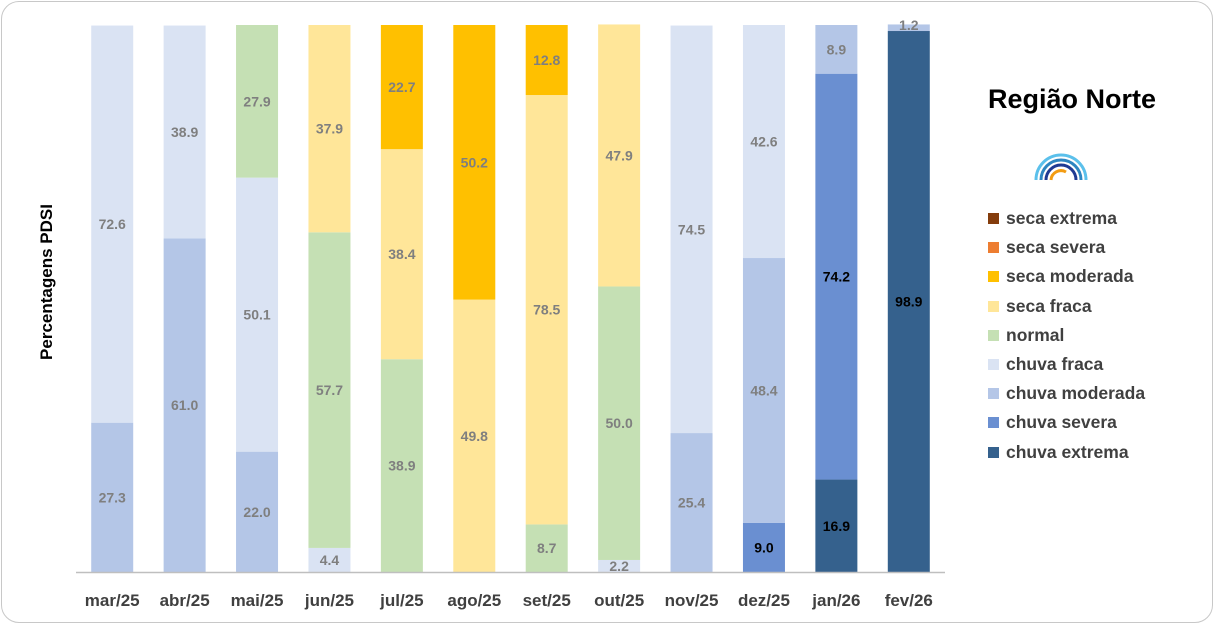  Describe the element at coordinates (46, 282) in the screenshot. I see `y-axis-label: Percentagens PDSI` at that location.